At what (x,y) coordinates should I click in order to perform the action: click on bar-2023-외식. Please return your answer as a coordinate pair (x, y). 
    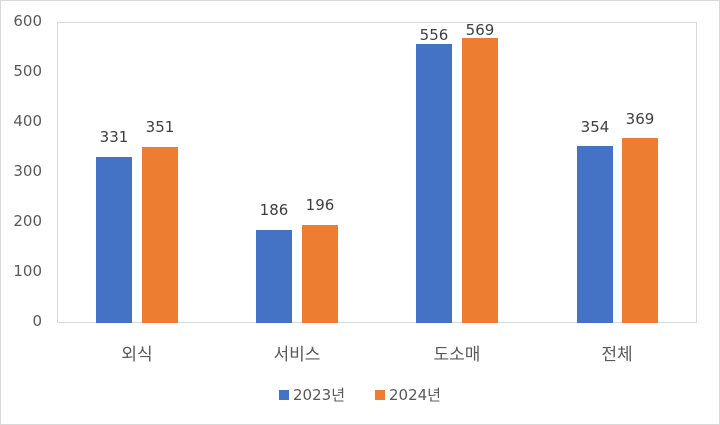
    Looking at the image, I should click on (114, 240).